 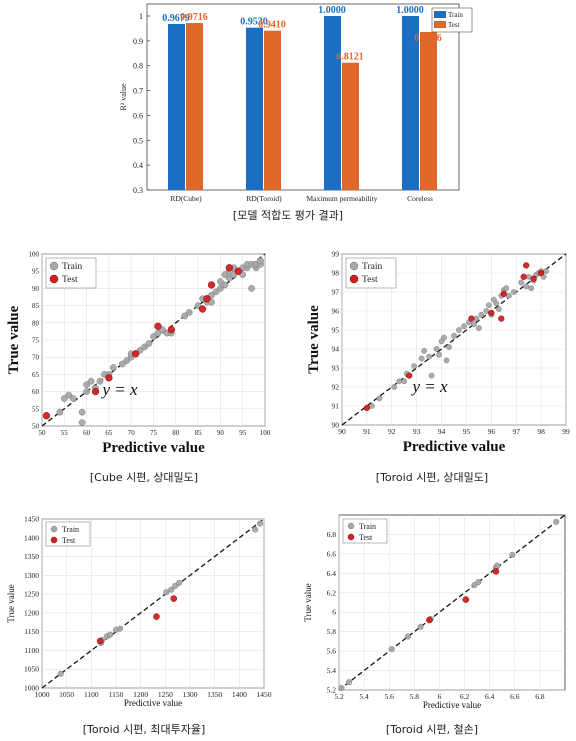 What do you see at coordinates (432, 477) in the screenshot?
I see `caption-toroid-density: [Toroid 시편, 상대밀도]` at bounding box center [432, 477].